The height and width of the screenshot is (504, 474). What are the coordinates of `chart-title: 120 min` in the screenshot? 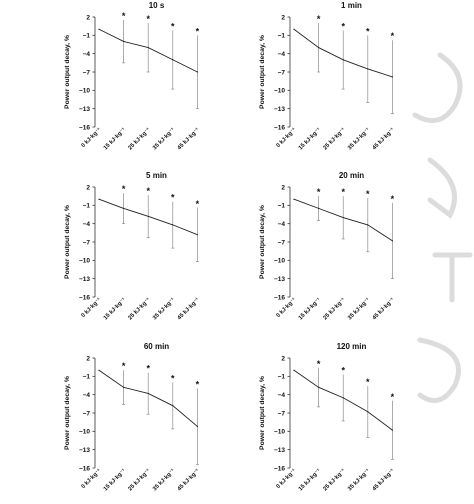 It's located at (352, 346).